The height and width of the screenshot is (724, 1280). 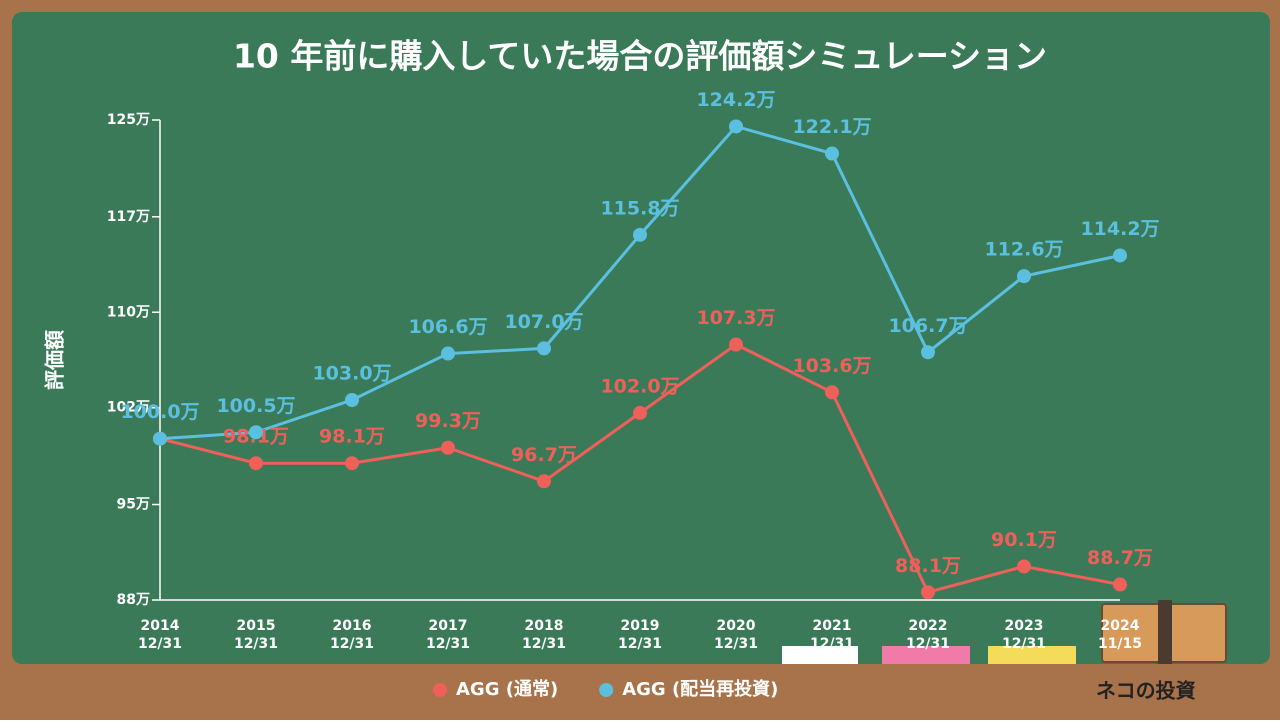 I want to click on data-label: 107.0万, so click(x=543, y=322).